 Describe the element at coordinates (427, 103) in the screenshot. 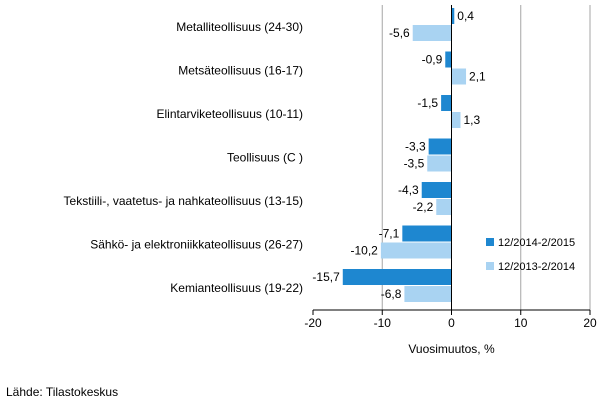

I see `data-label: -1,5` at that location.